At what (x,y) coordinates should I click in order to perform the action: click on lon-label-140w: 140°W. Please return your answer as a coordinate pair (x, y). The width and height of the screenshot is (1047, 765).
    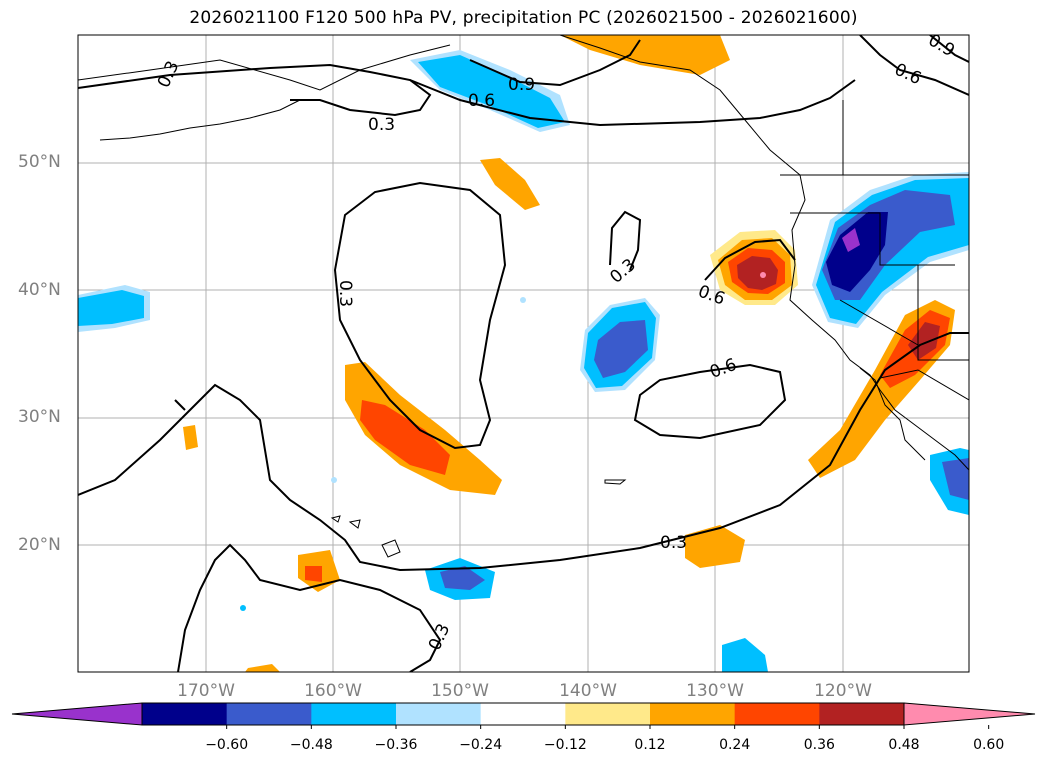
    Looking at the image, I should click on (588, 691).